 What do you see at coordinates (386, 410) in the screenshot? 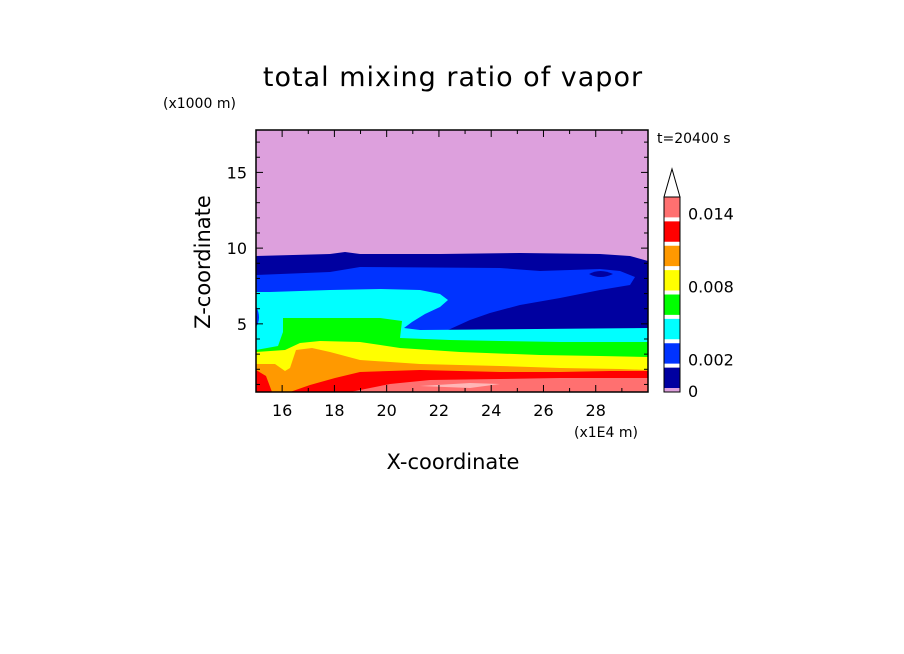
I see `x-tick-label: 20` at bounding box center [386, 410].